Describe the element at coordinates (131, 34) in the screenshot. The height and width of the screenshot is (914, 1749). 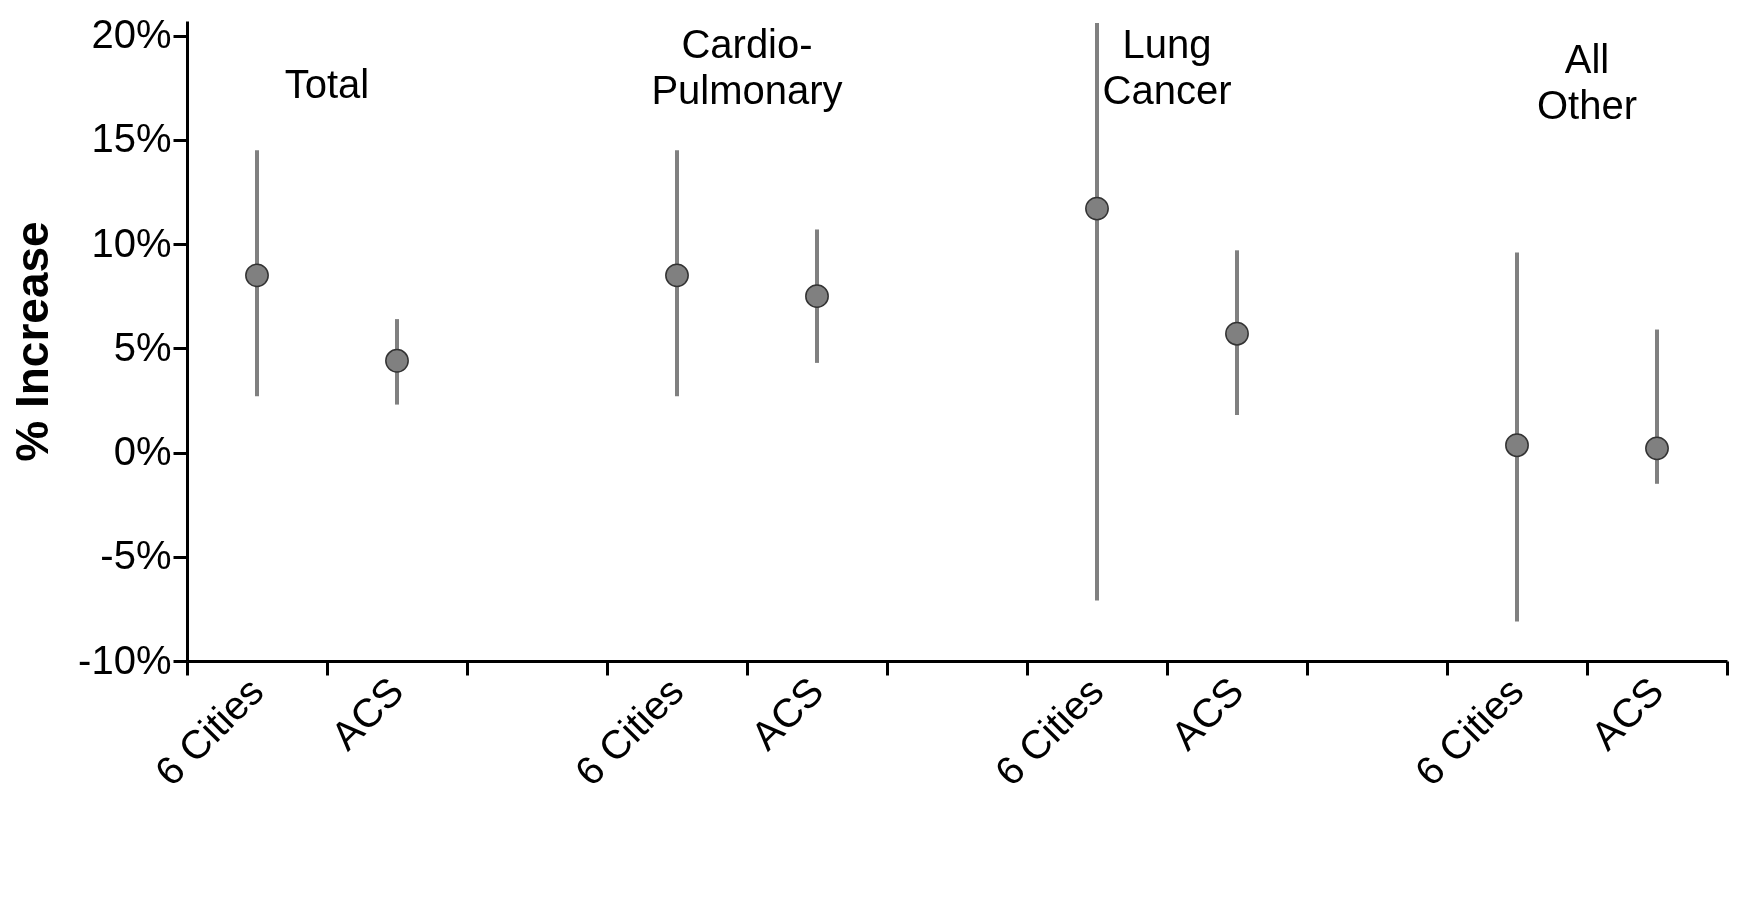
I see `y-tick-label: 20%` at that location.